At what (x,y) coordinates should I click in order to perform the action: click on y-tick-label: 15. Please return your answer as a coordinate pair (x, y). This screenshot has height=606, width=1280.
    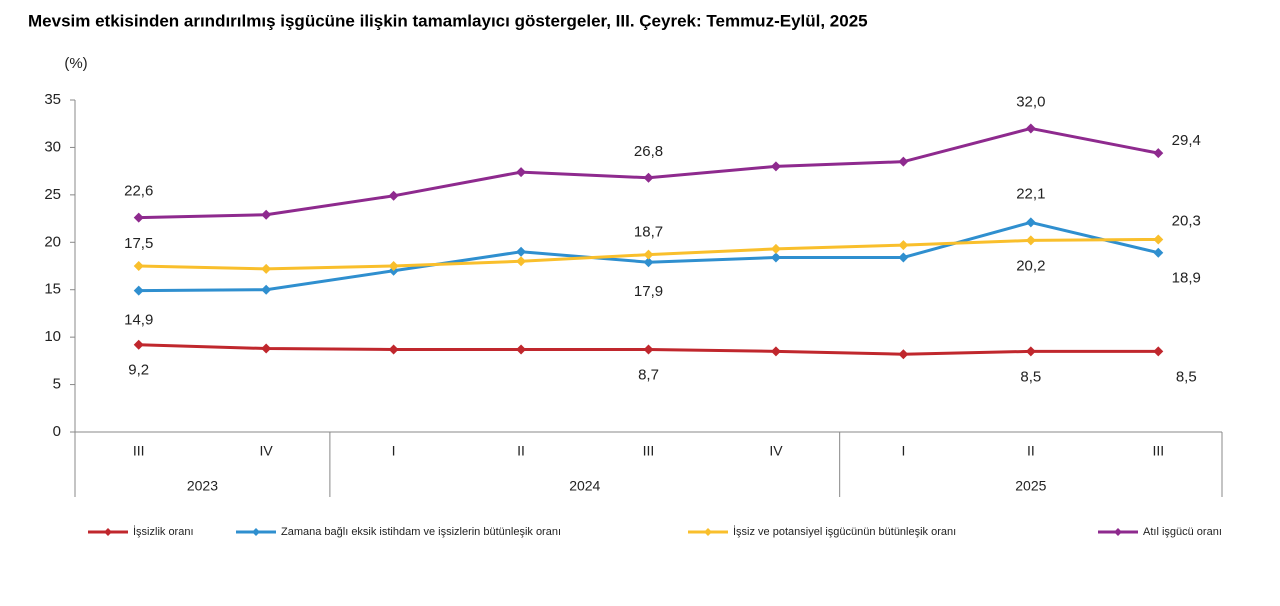
    Looking at the image, I should click on (52, 289).